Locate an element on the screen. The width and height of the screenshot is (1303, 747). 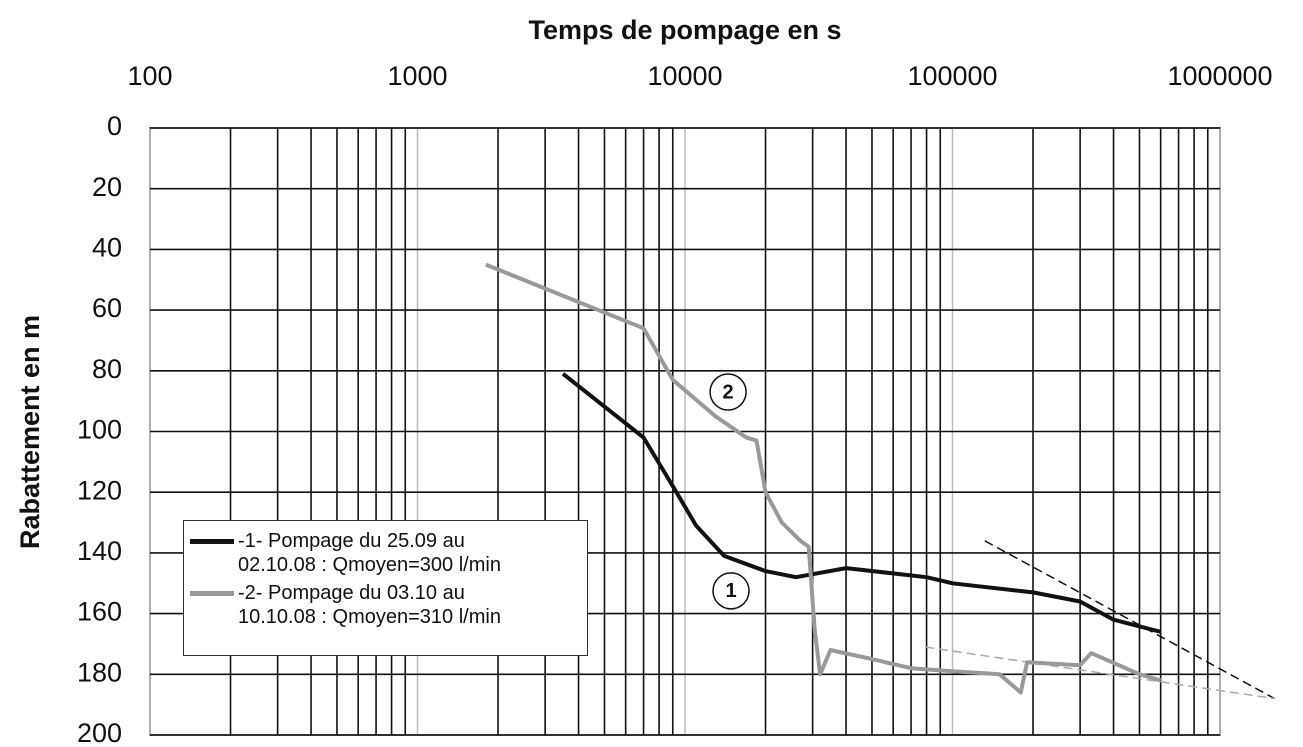
annotation: 2 is located at coordinates (728, 392).